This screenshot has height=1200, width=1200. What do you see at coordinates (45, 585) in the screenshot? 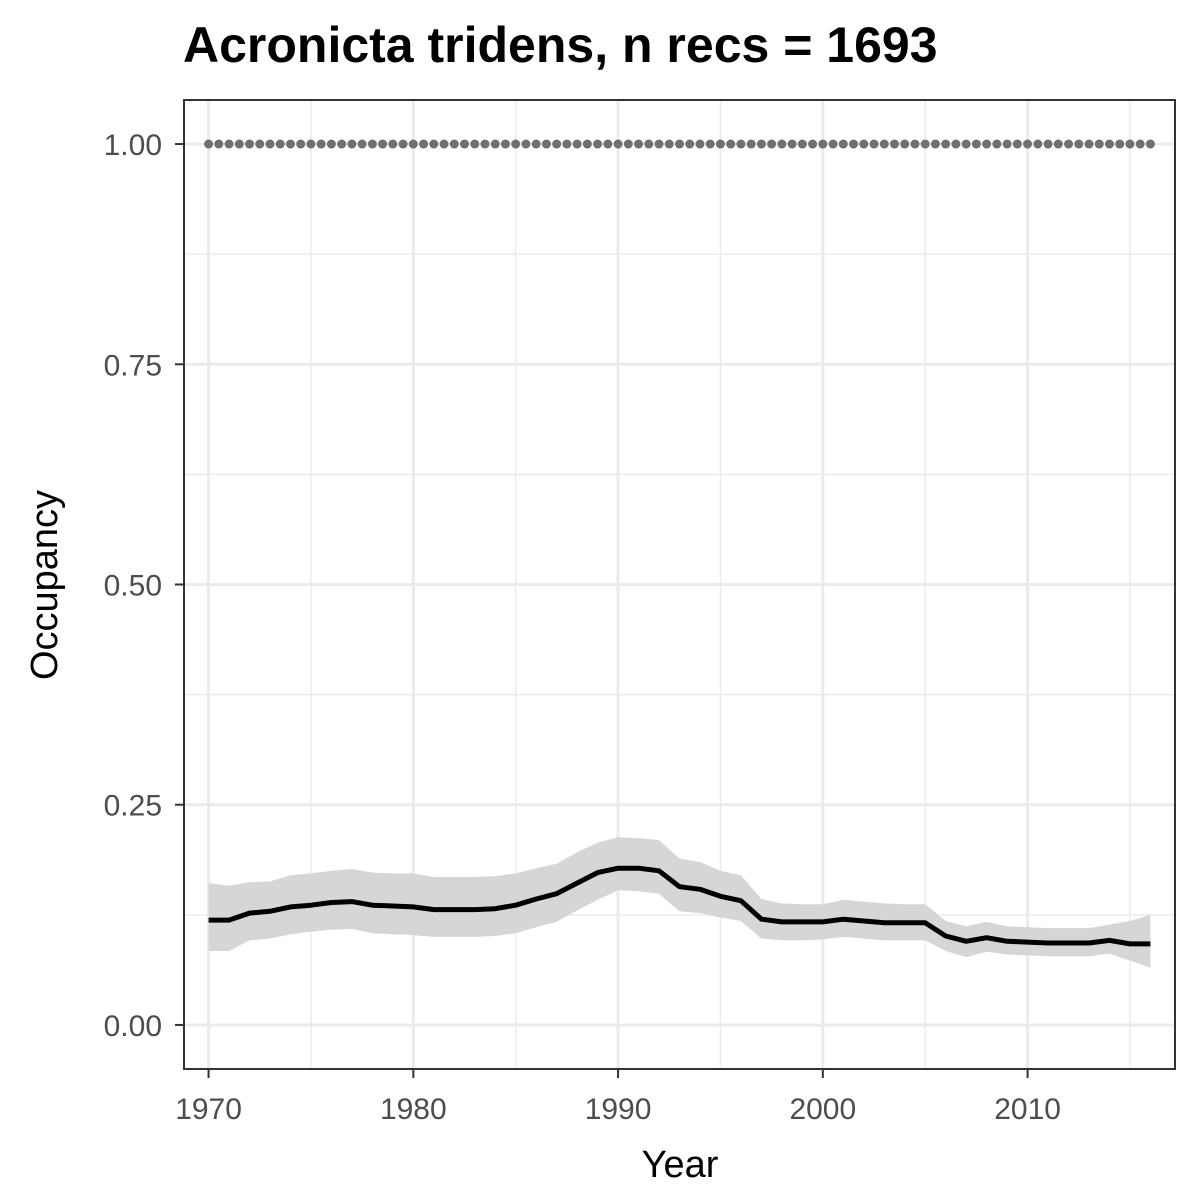
I see `y-axis-title: Occupancy` at bounding box center [45, 585].